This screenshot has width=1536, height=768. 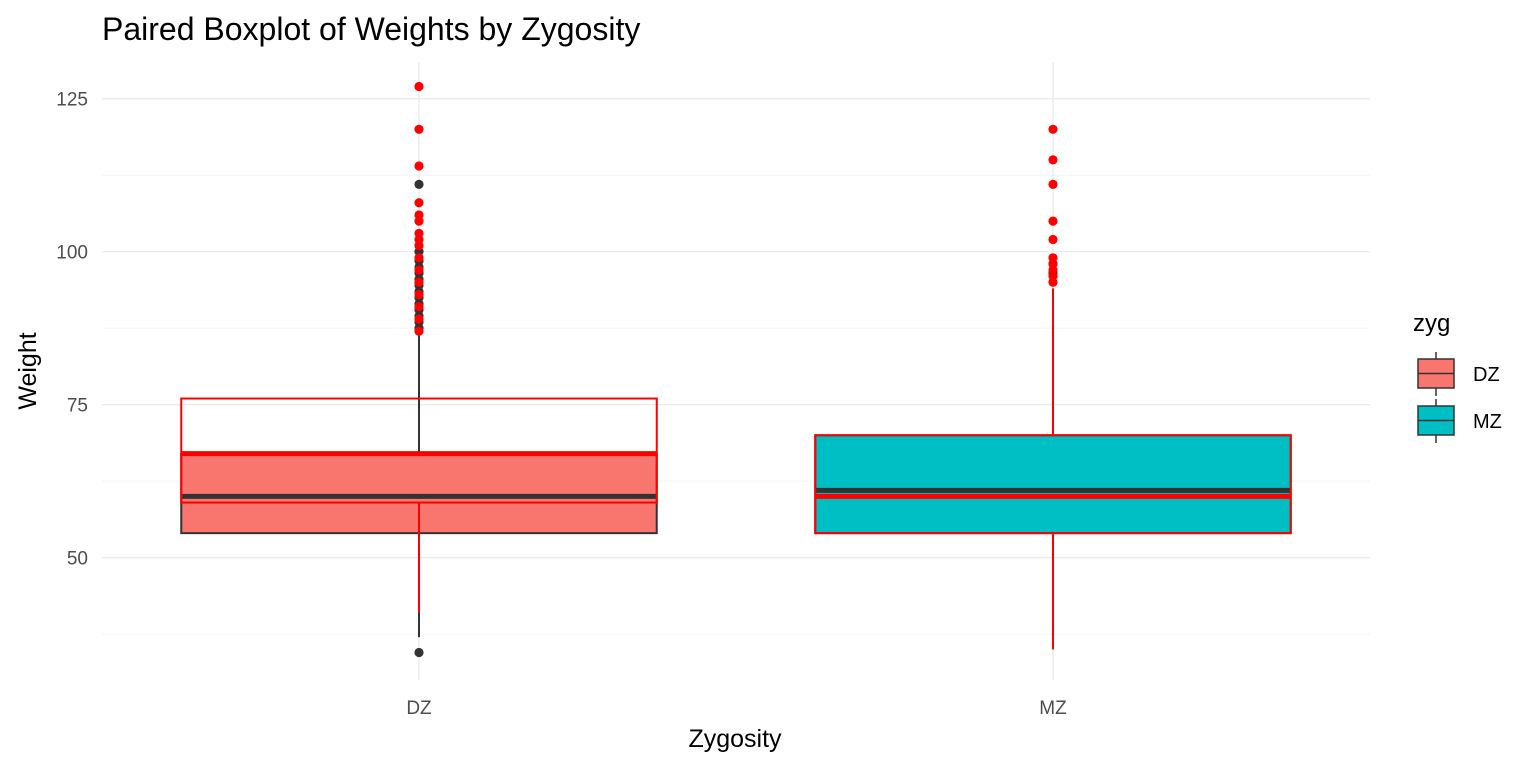 I want to click on y-tick-label: 75, so click(x=77, y=406).